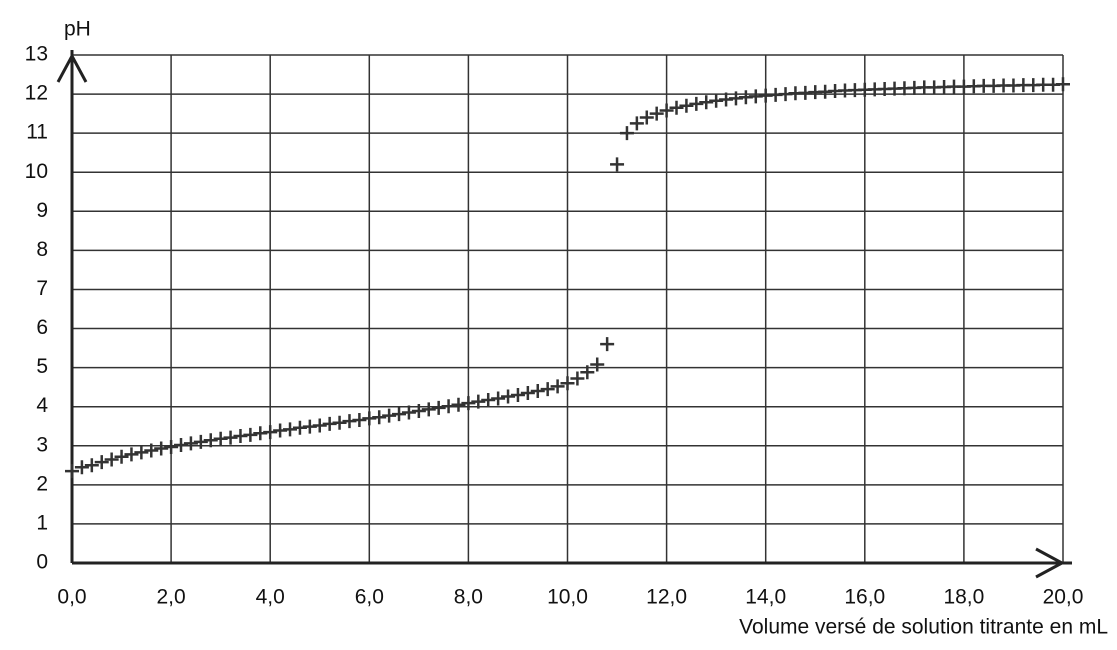 The width and height of the screenshot is (1117, 650). What do you see at coordinates (71, 597) in the screenshot?
I see `x-tick-label: 0,0` at bounding box center [71, 597].